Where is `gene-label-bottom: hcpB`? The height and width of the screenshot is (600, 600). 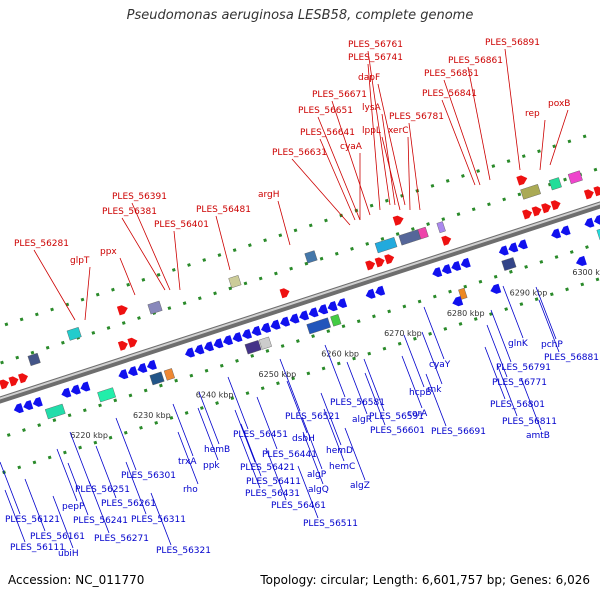 gene-label-bottom: hcpB is located at coordinates (420, 393).